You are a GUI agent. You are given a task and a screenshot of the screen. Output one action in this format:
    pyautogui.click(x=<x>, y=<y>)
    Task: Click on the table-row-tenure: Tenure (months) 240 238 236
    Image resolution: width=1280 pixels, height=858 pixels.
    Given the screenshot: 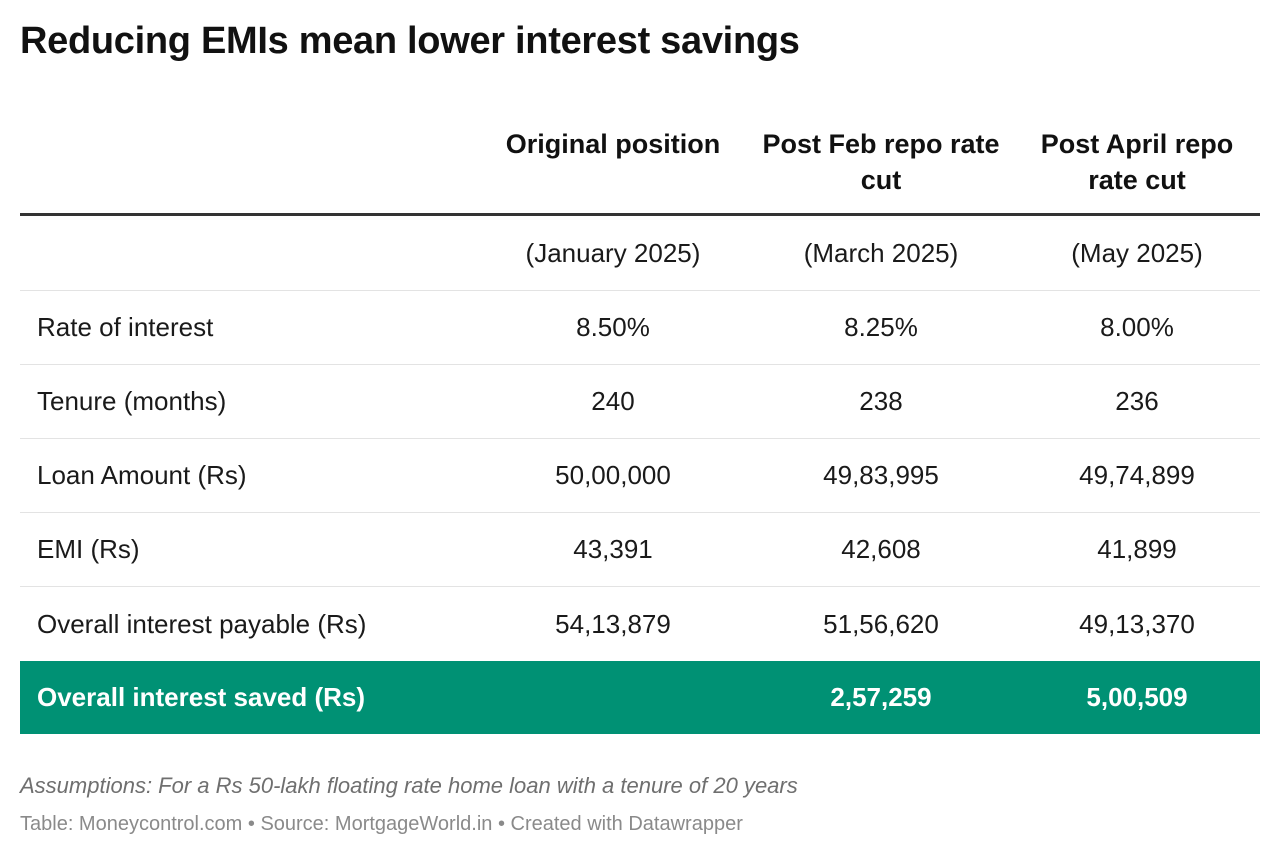 What is the action you would take?
    pyautogui.click(x=640, y=402)
    